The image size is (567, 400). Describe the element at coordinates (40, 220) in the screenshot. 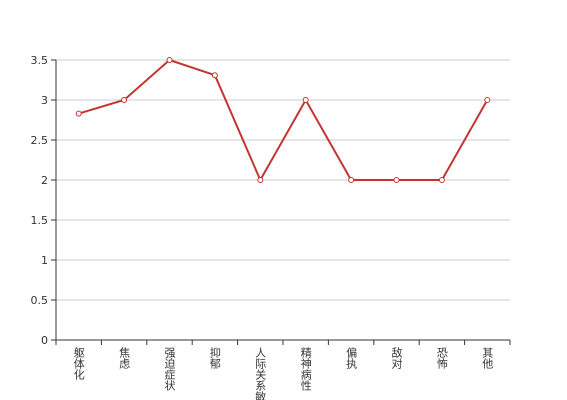

I see `y-tick-label: 1.5` at that location.